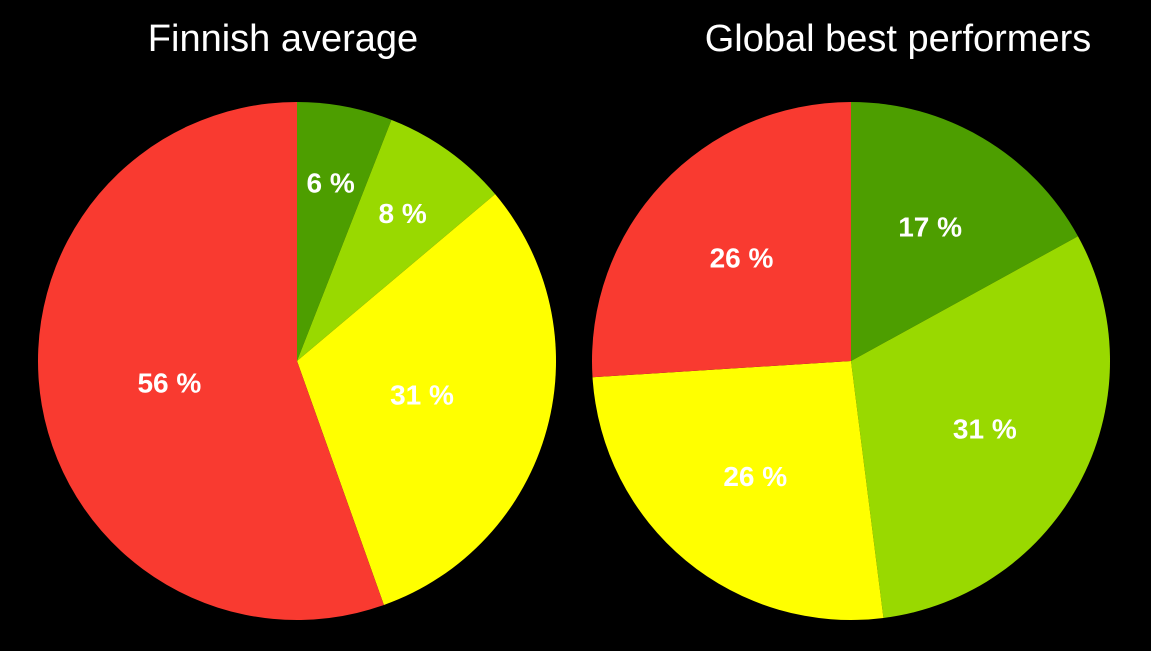  What do you see at coordinates (169, 383) in the screenshot?
I see `slice-data-label: 56 %` at bounding box center [169, 383].